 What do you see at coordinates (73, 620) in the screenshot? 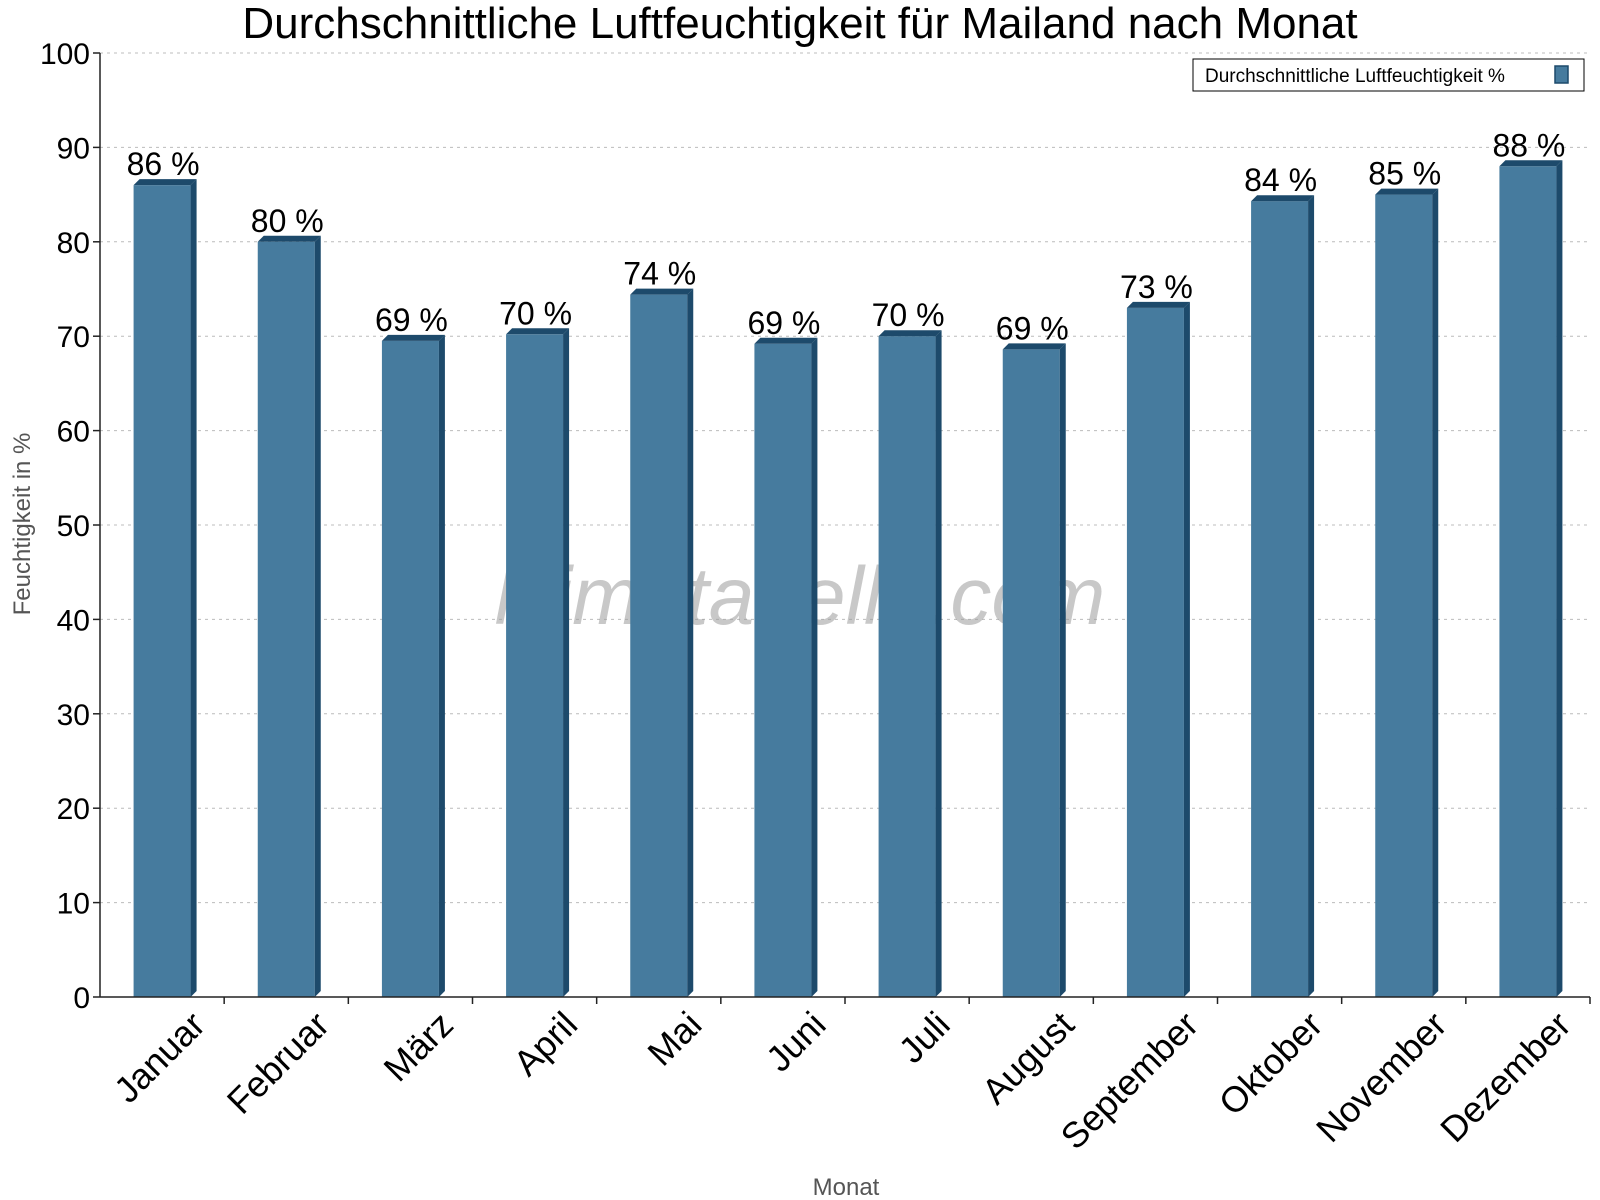
I see `y-tick-label: 40` at bounding box center [73, 620].